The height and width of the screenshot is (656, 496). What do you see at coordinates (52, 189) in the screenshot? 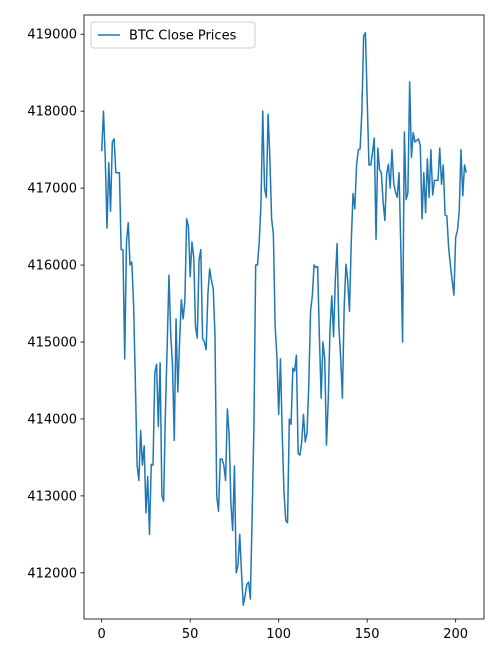
I see `y-tick-label: 417000` at bounding box center [52, 189].